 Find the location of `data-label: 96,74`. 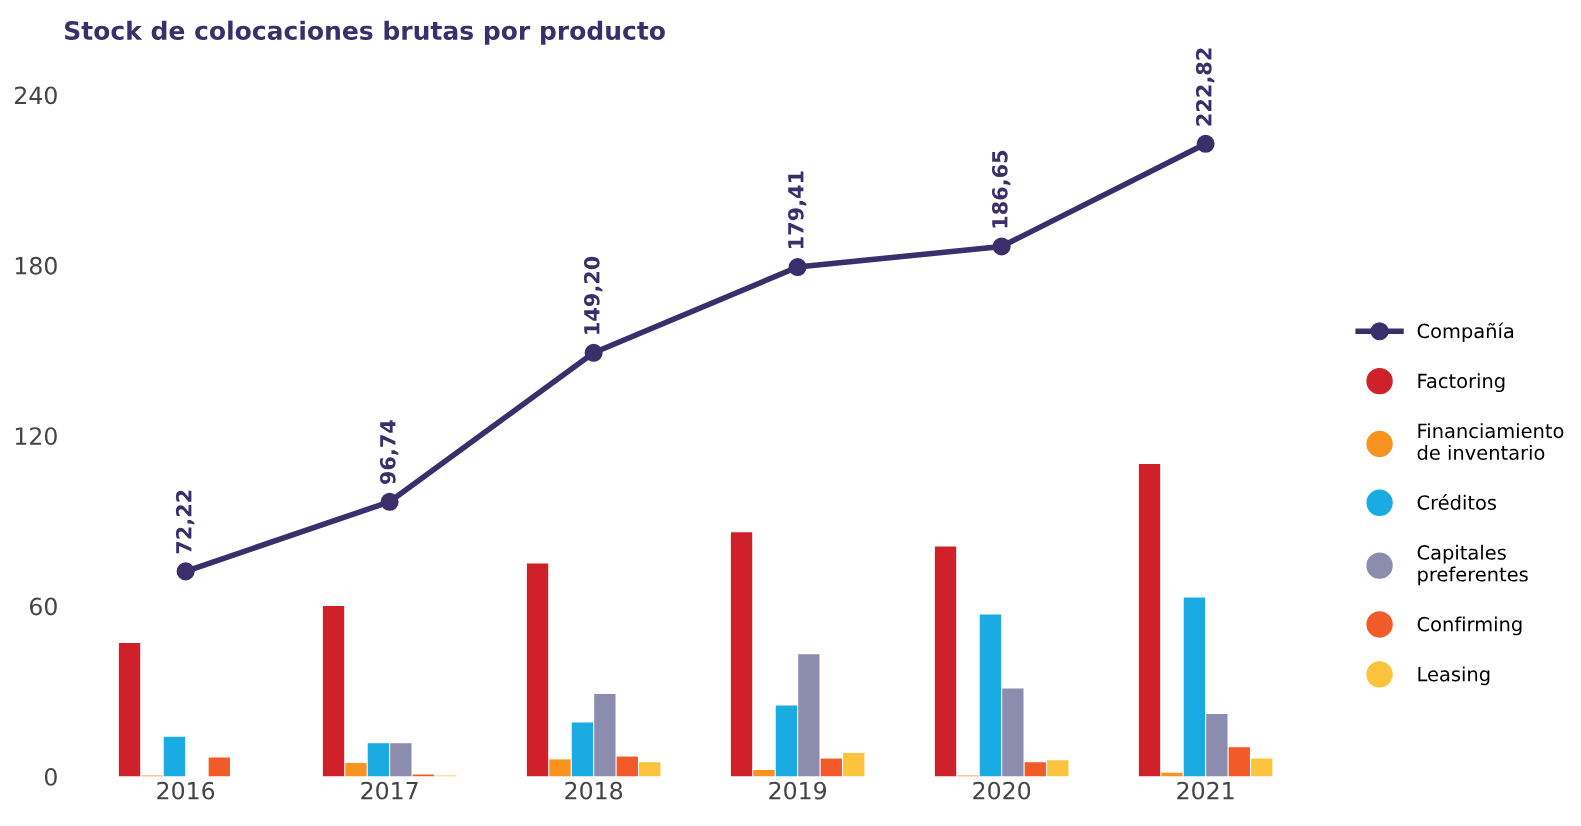

data-label: 96,74 is located at coordinates (389, 452).